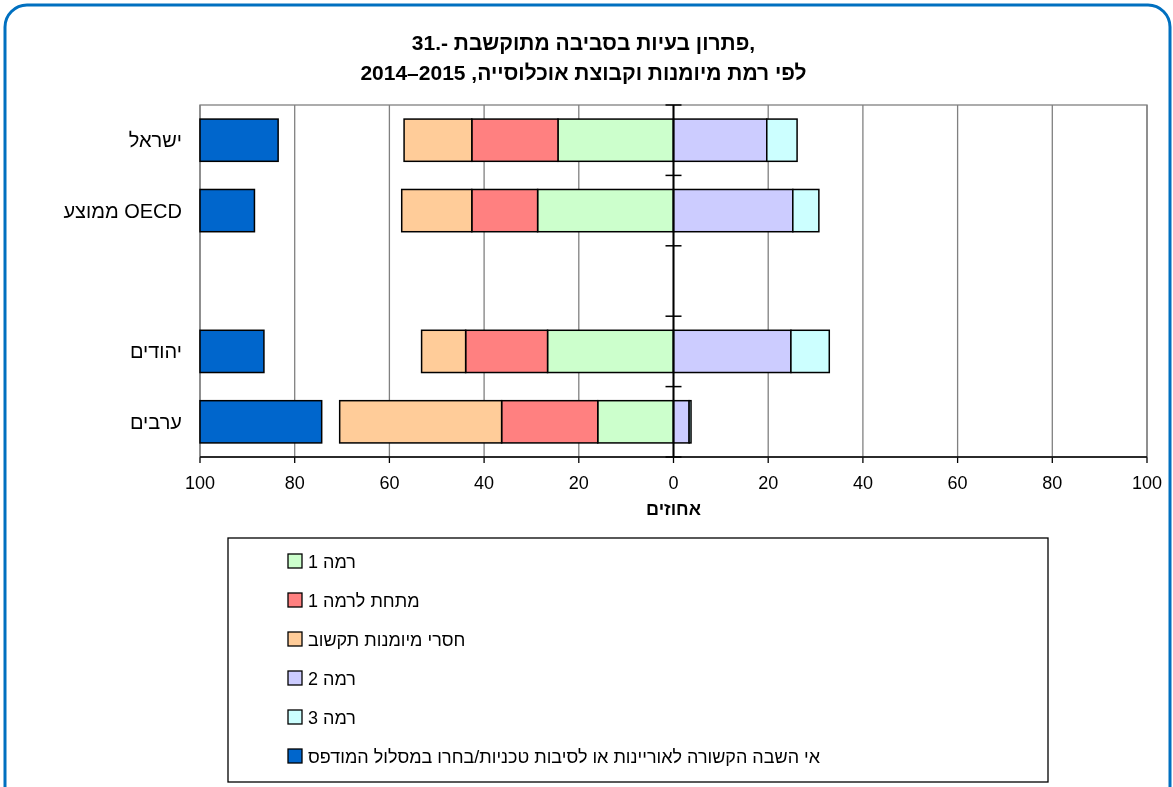 Image resolution: width=1173 pixels, height=787 pixels. What do you see at coordinates (155, 140) in the screenshot?
I see `y-tick-label: ישראל` at bounding box center [155, 140].